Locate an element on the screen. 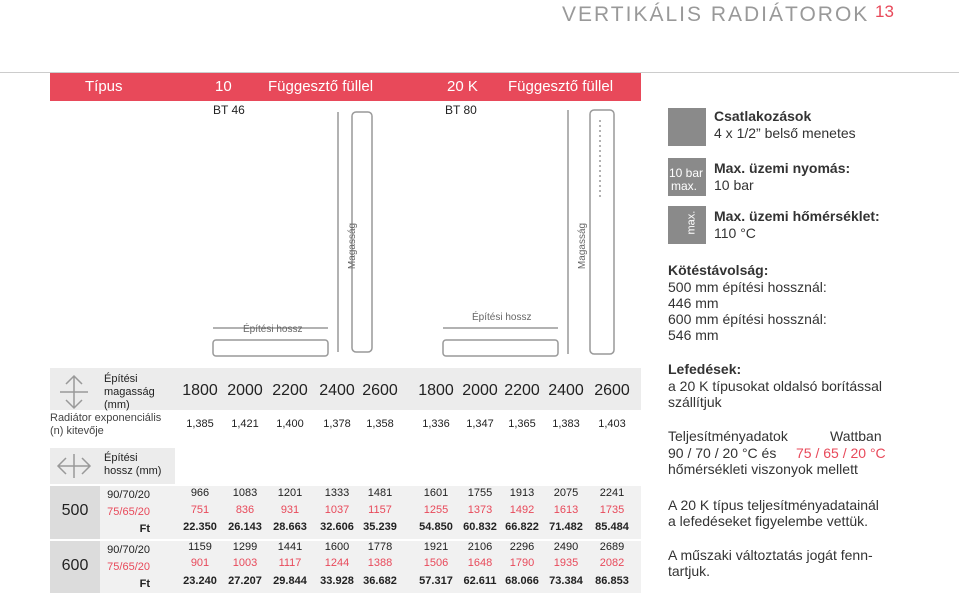 The height and width of the screenshot is (593, 959). model: BT 46 is located at coordinates (229, 110).